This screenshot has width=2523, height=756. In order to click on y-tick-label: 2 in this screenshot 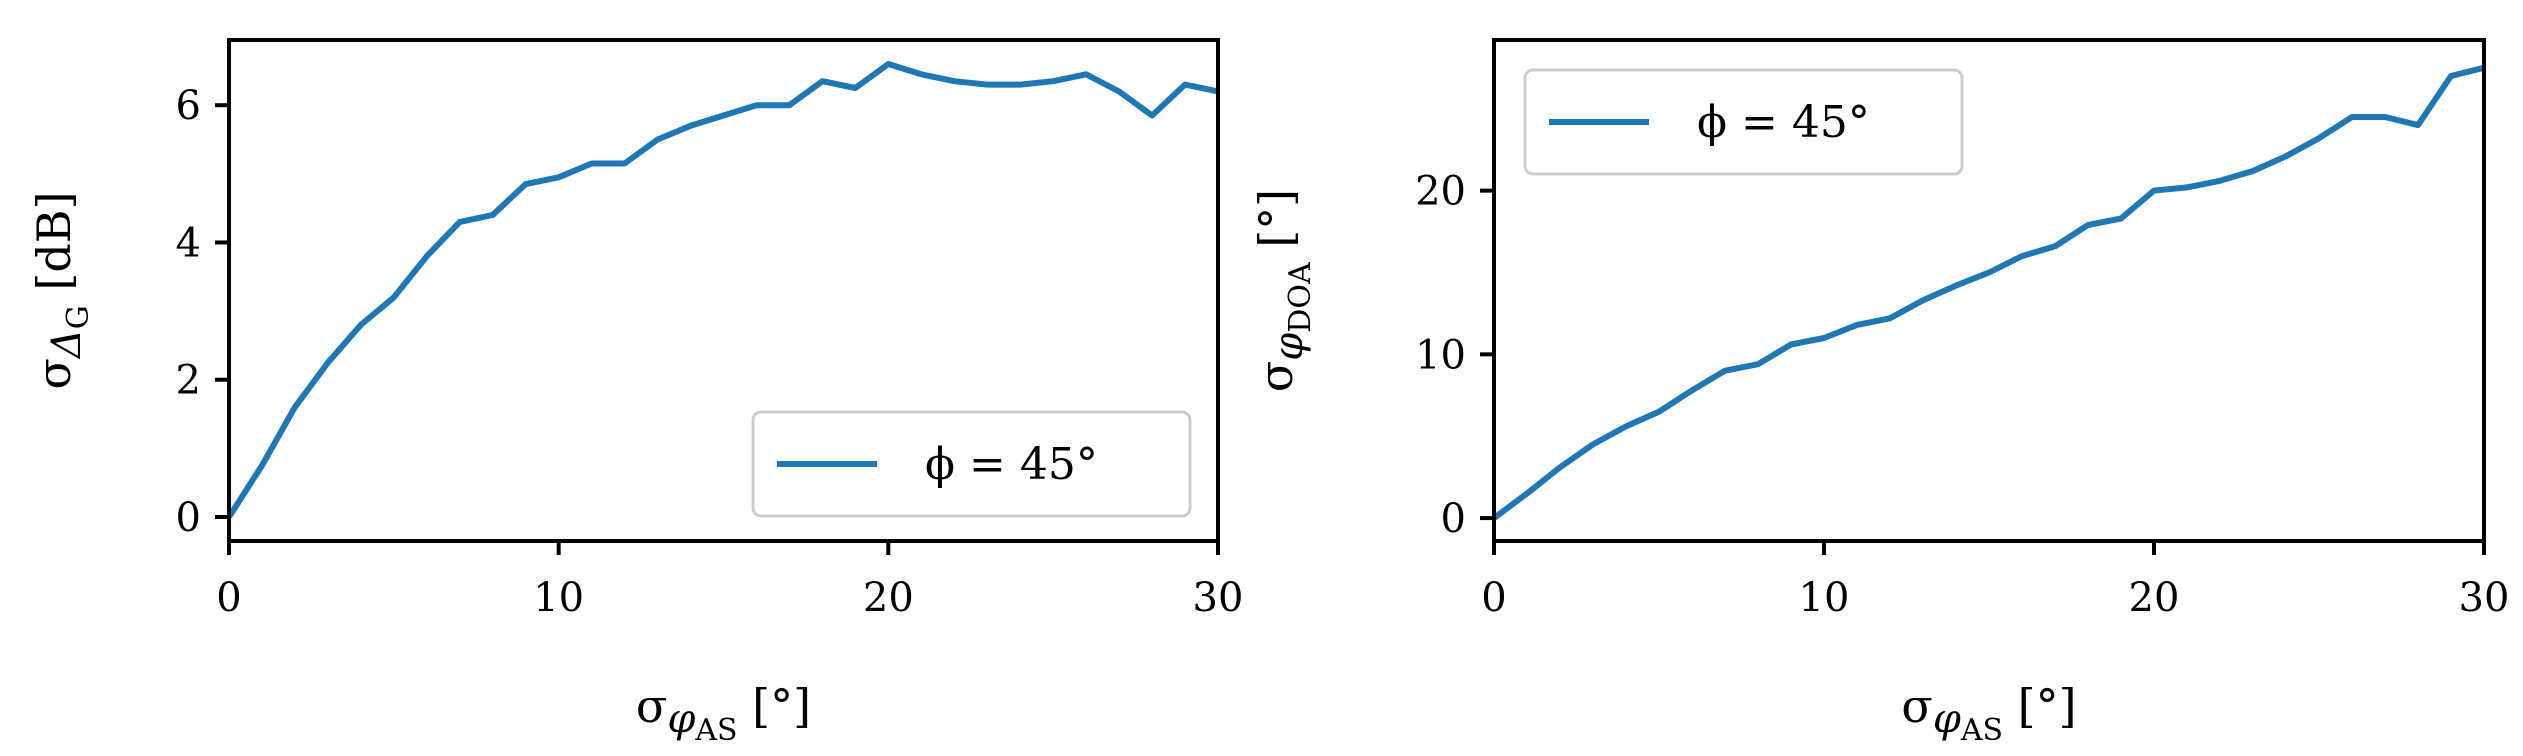, I will do `click(188, 381)`.